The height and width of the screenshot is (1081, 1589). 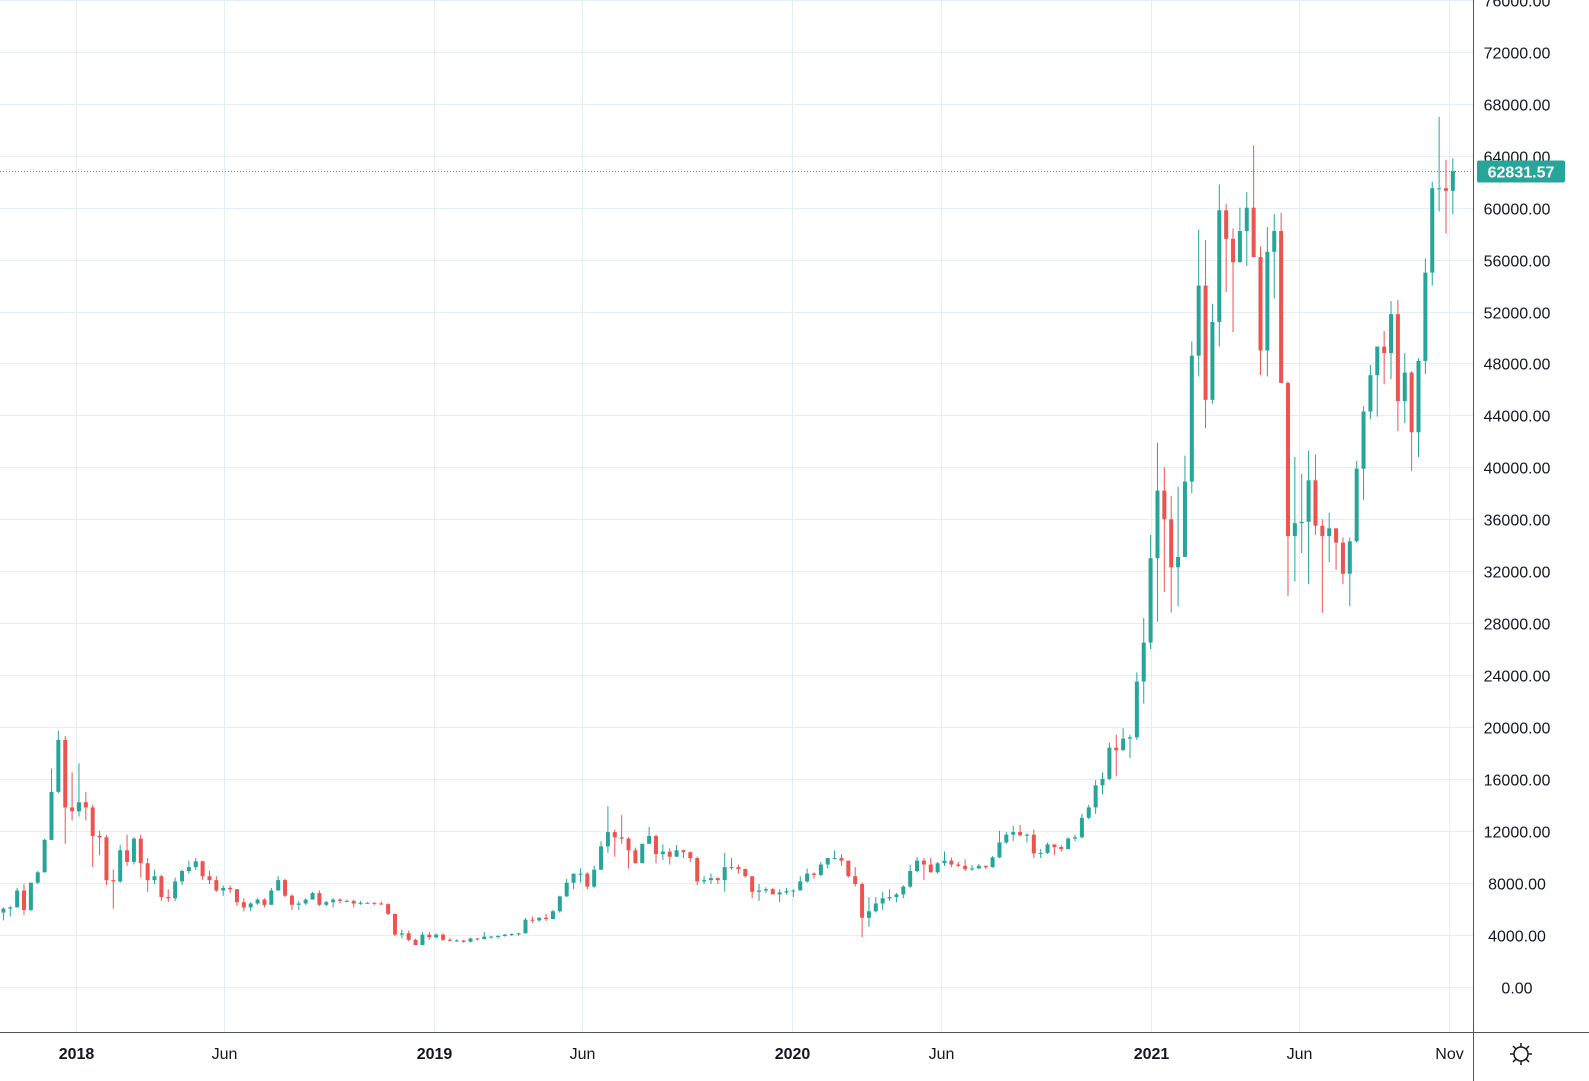 I want to click on price-tick-label: 44000.00, so click(x=1517, y=417).